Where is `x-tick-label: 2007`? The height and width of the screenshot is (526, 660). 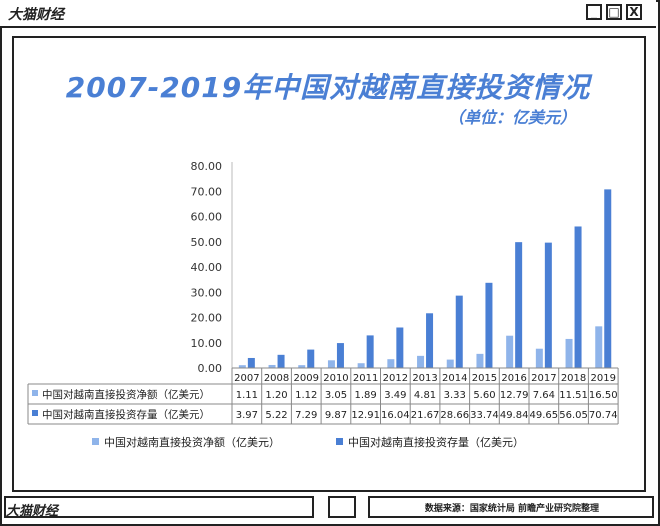
x-tick-label: 2007 is located at coordinates (246, 378).